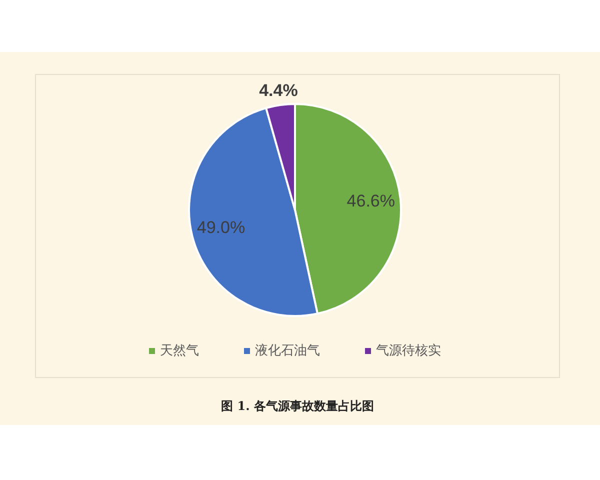 This screenshot has width=600, height=480. I want to click on data-label: 46.6%, so click(370, 201).